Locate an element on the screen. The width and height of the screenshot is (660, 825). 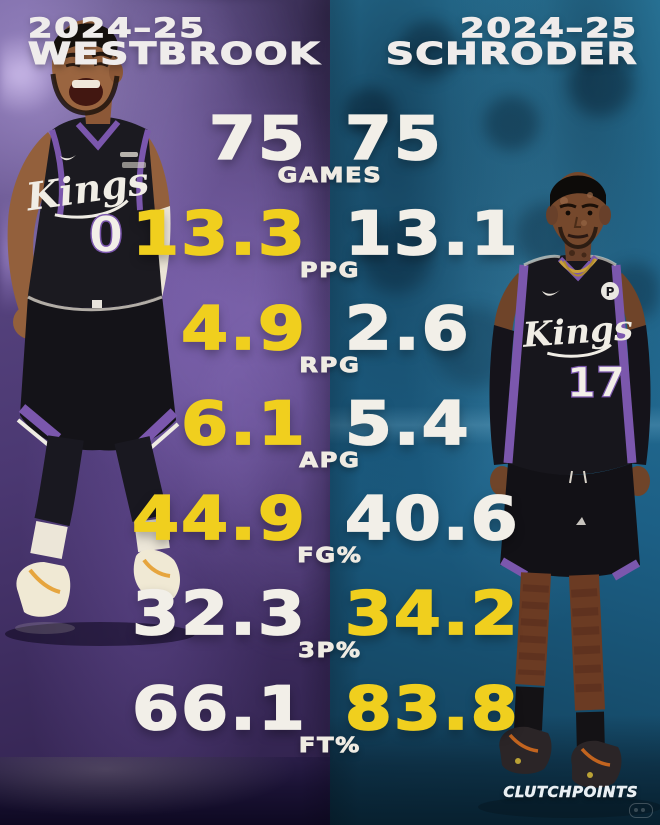
stat-row-ft-pct: 66.1 83.8 FT% is located at coordinates (330, 722).